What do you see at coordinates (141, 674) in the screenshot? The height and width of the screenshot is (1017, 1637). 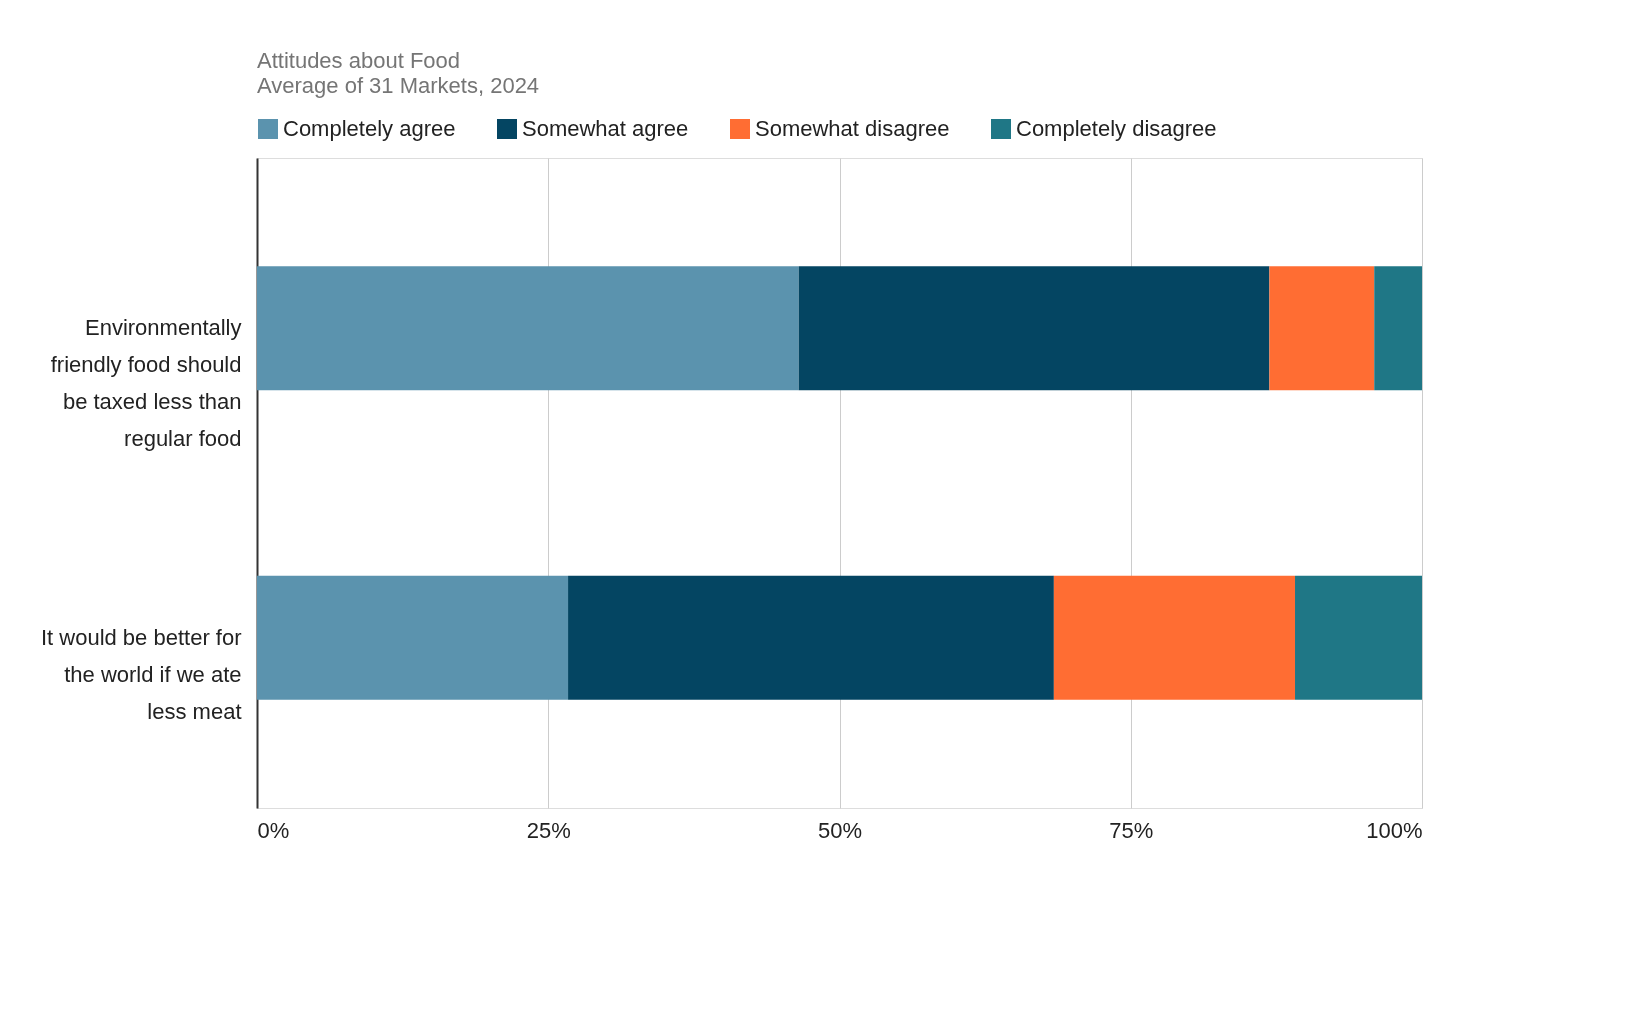 I see `y-tick-label: It would be better for the world if we ate less meat` at bounding box center [141, 674].